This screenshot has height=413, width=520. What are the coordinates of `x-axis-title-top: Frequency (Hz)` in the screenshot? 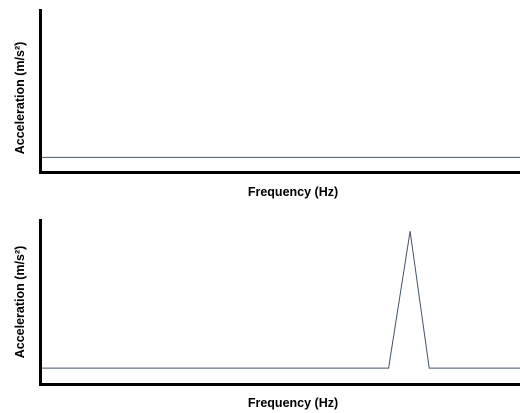 It's located at (293, 192).